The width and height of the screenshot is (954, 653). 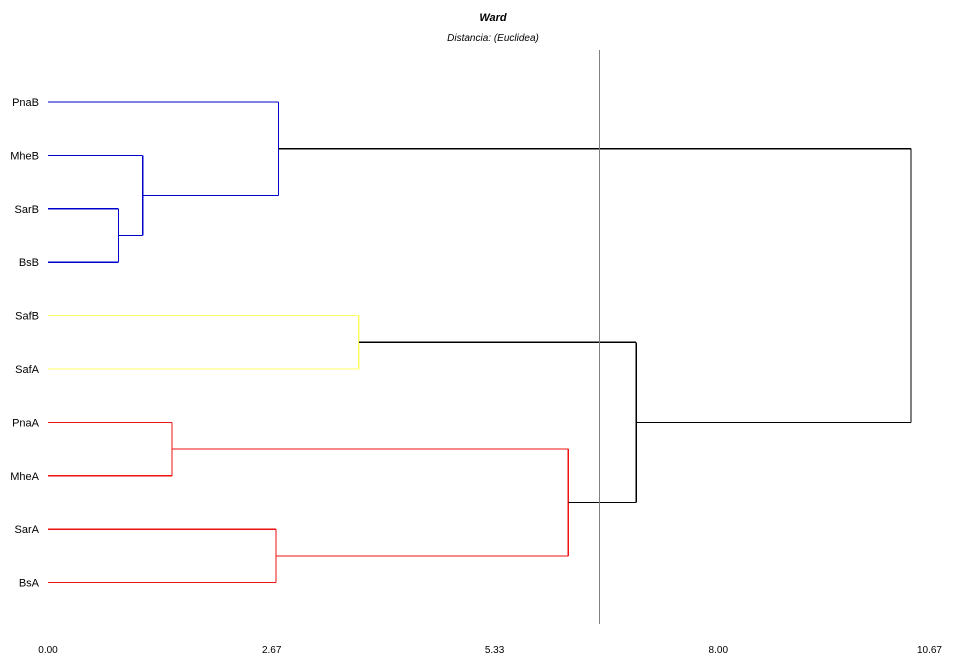 What do you see at coordinates (24, 156) in the screenshot?
I see `leaf-label-mheb: MheB` at bounding box center [24, 156].